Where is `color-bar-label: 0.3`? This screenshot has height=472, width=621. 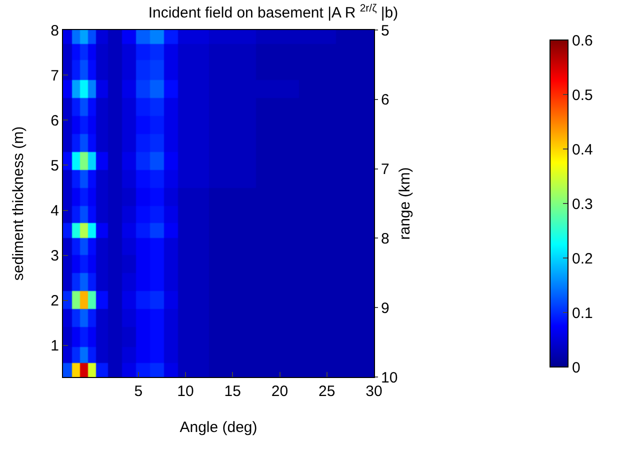
color-bar-label: 0.3 is located at coordinates (582, 204).